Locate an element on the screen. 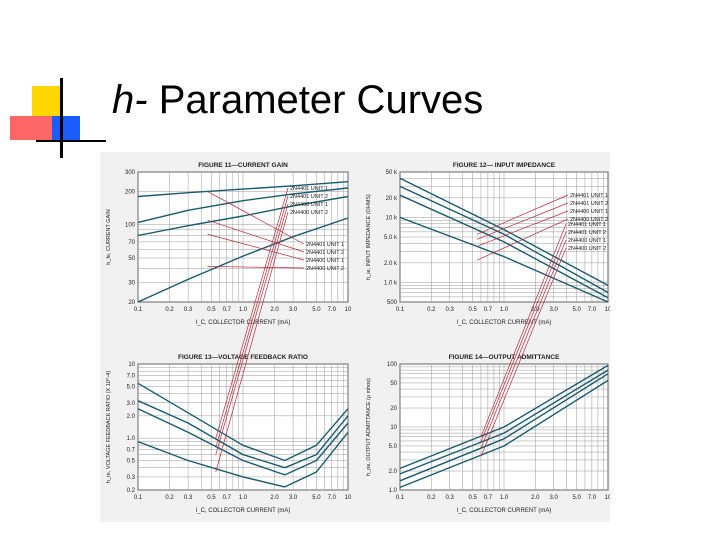 This screenshot has height=540, width=720. chart-2-xtick-4: 0.7 is located at coordinates (488, 310).